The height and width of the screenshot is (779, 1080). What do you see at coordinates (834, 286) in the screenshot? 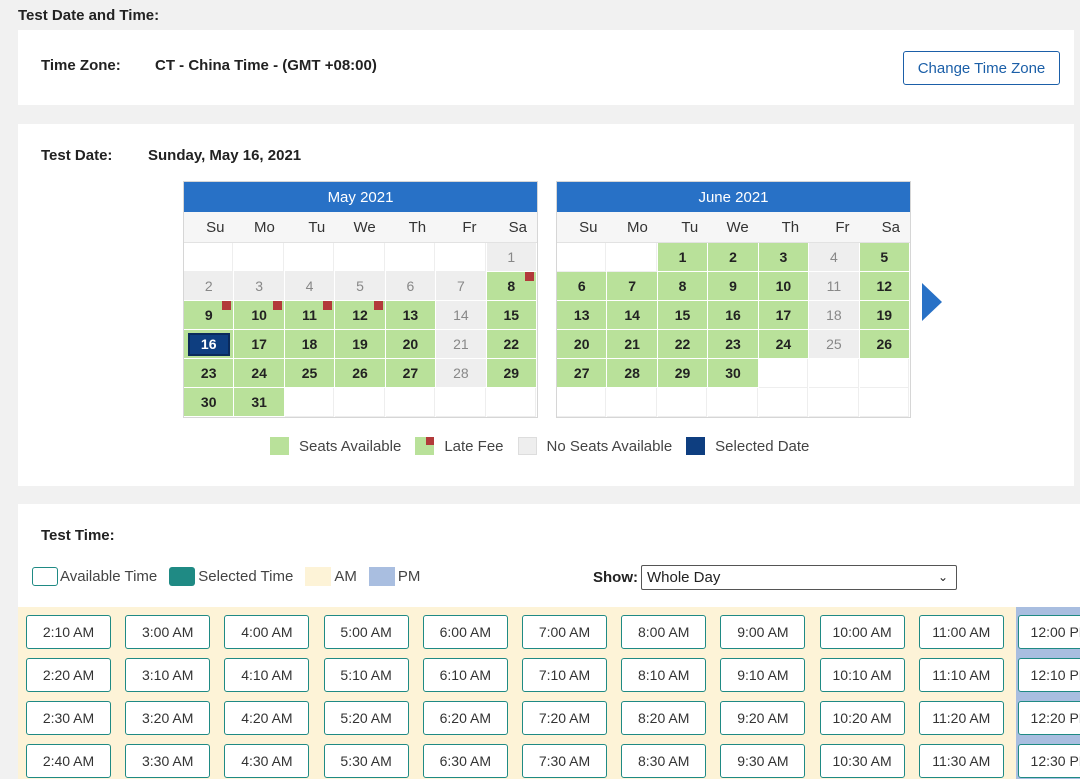
I see `calendar-day-no-seats: 11` at bounding box center [834, 286].